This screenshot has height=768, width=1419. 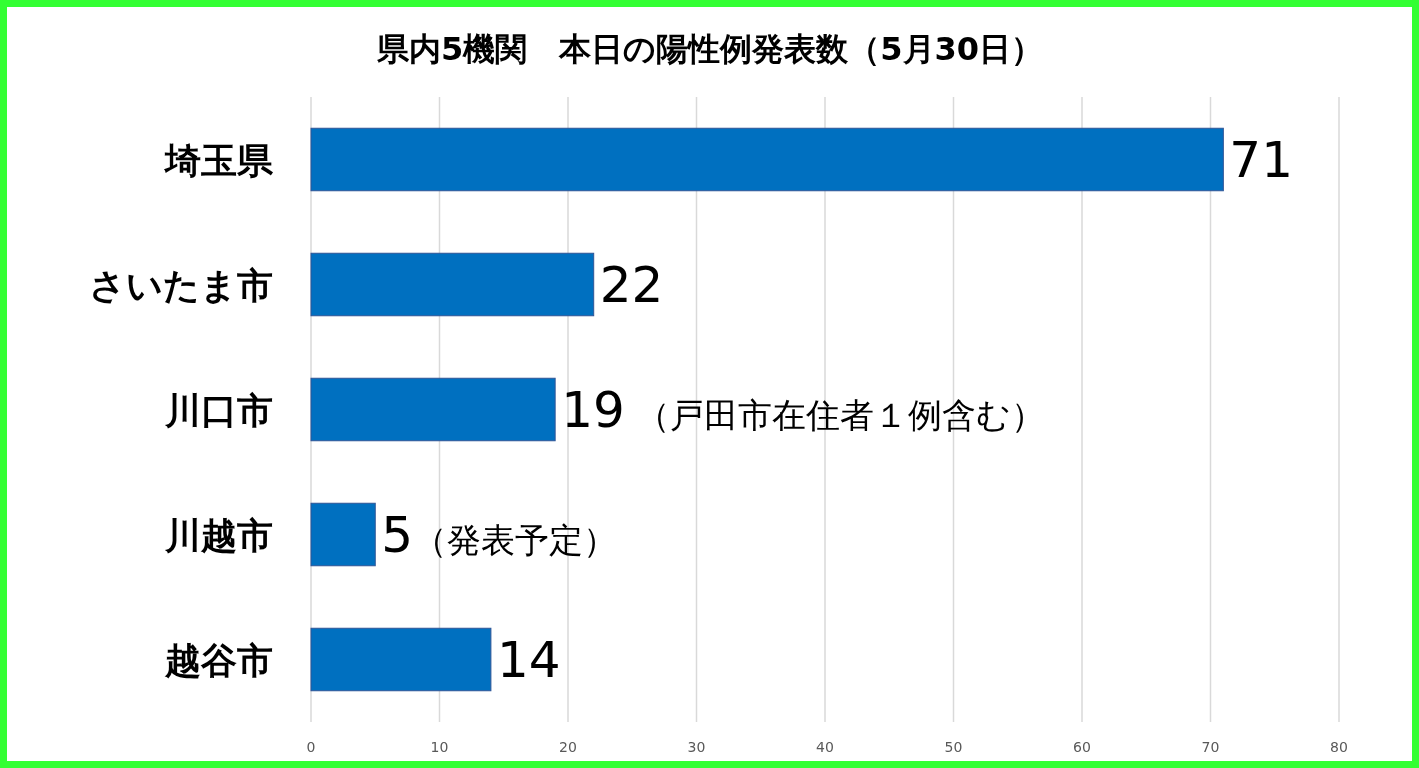 I want to click on x-tick-label: 20, so click(x=568, y=747).